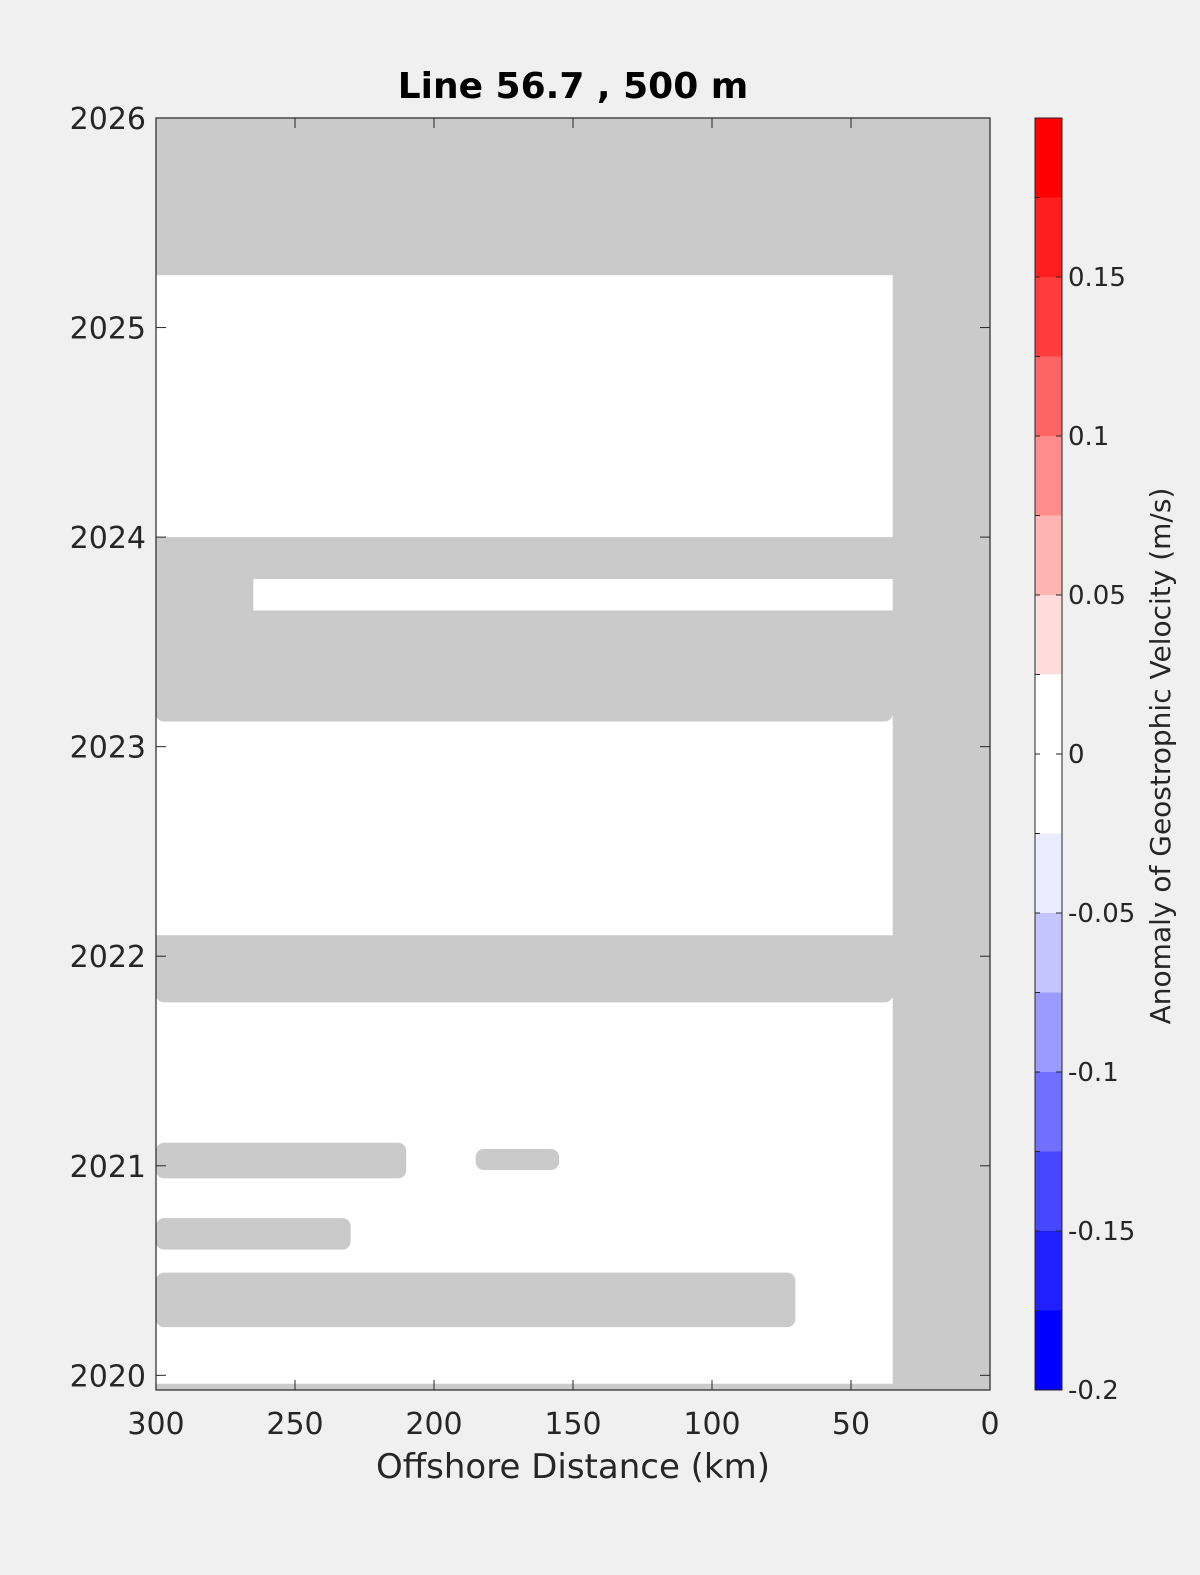  I want to click on colorbar-tick-label: 0.15, so click(1097, 278).